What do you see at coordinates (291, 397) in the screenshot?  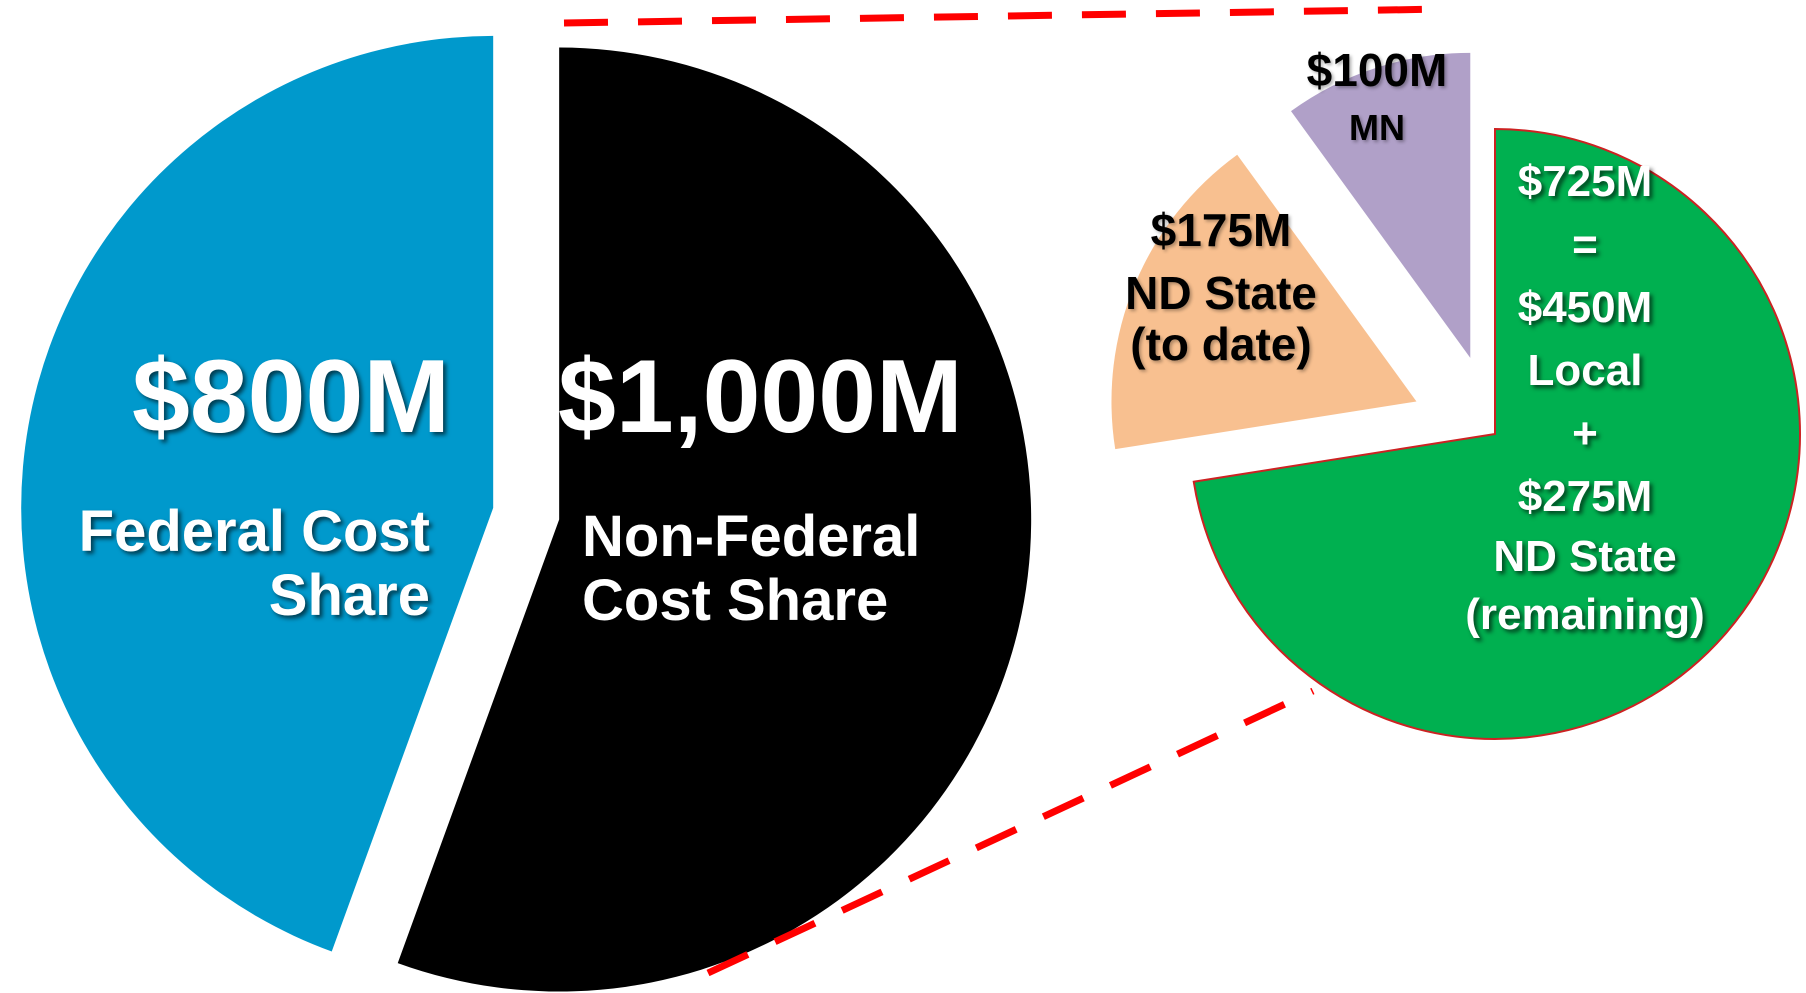 I see `slice-value-label: $800M` at bounding box center [291, 397].